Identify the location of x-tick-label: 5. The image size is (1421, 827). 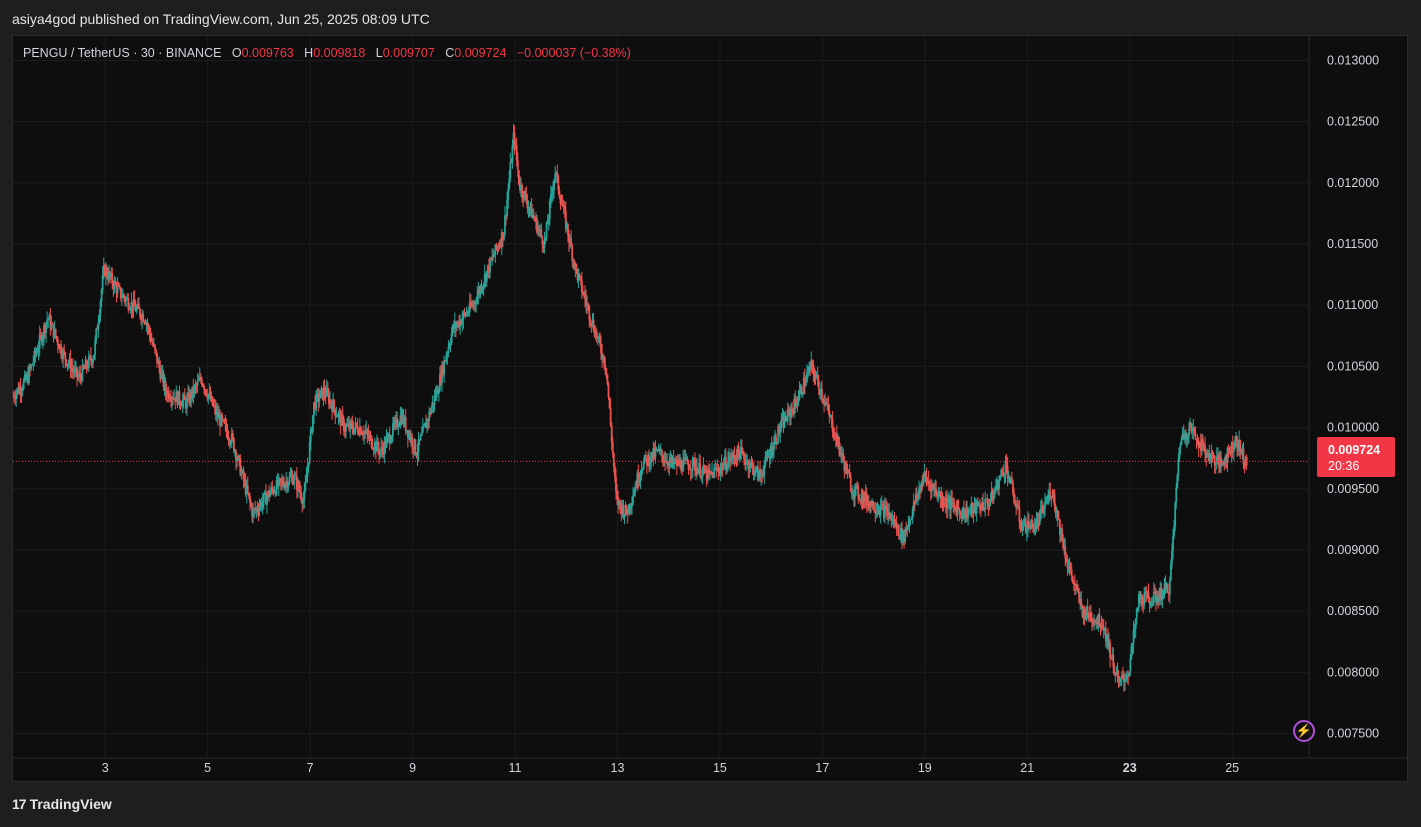
(207, 768).